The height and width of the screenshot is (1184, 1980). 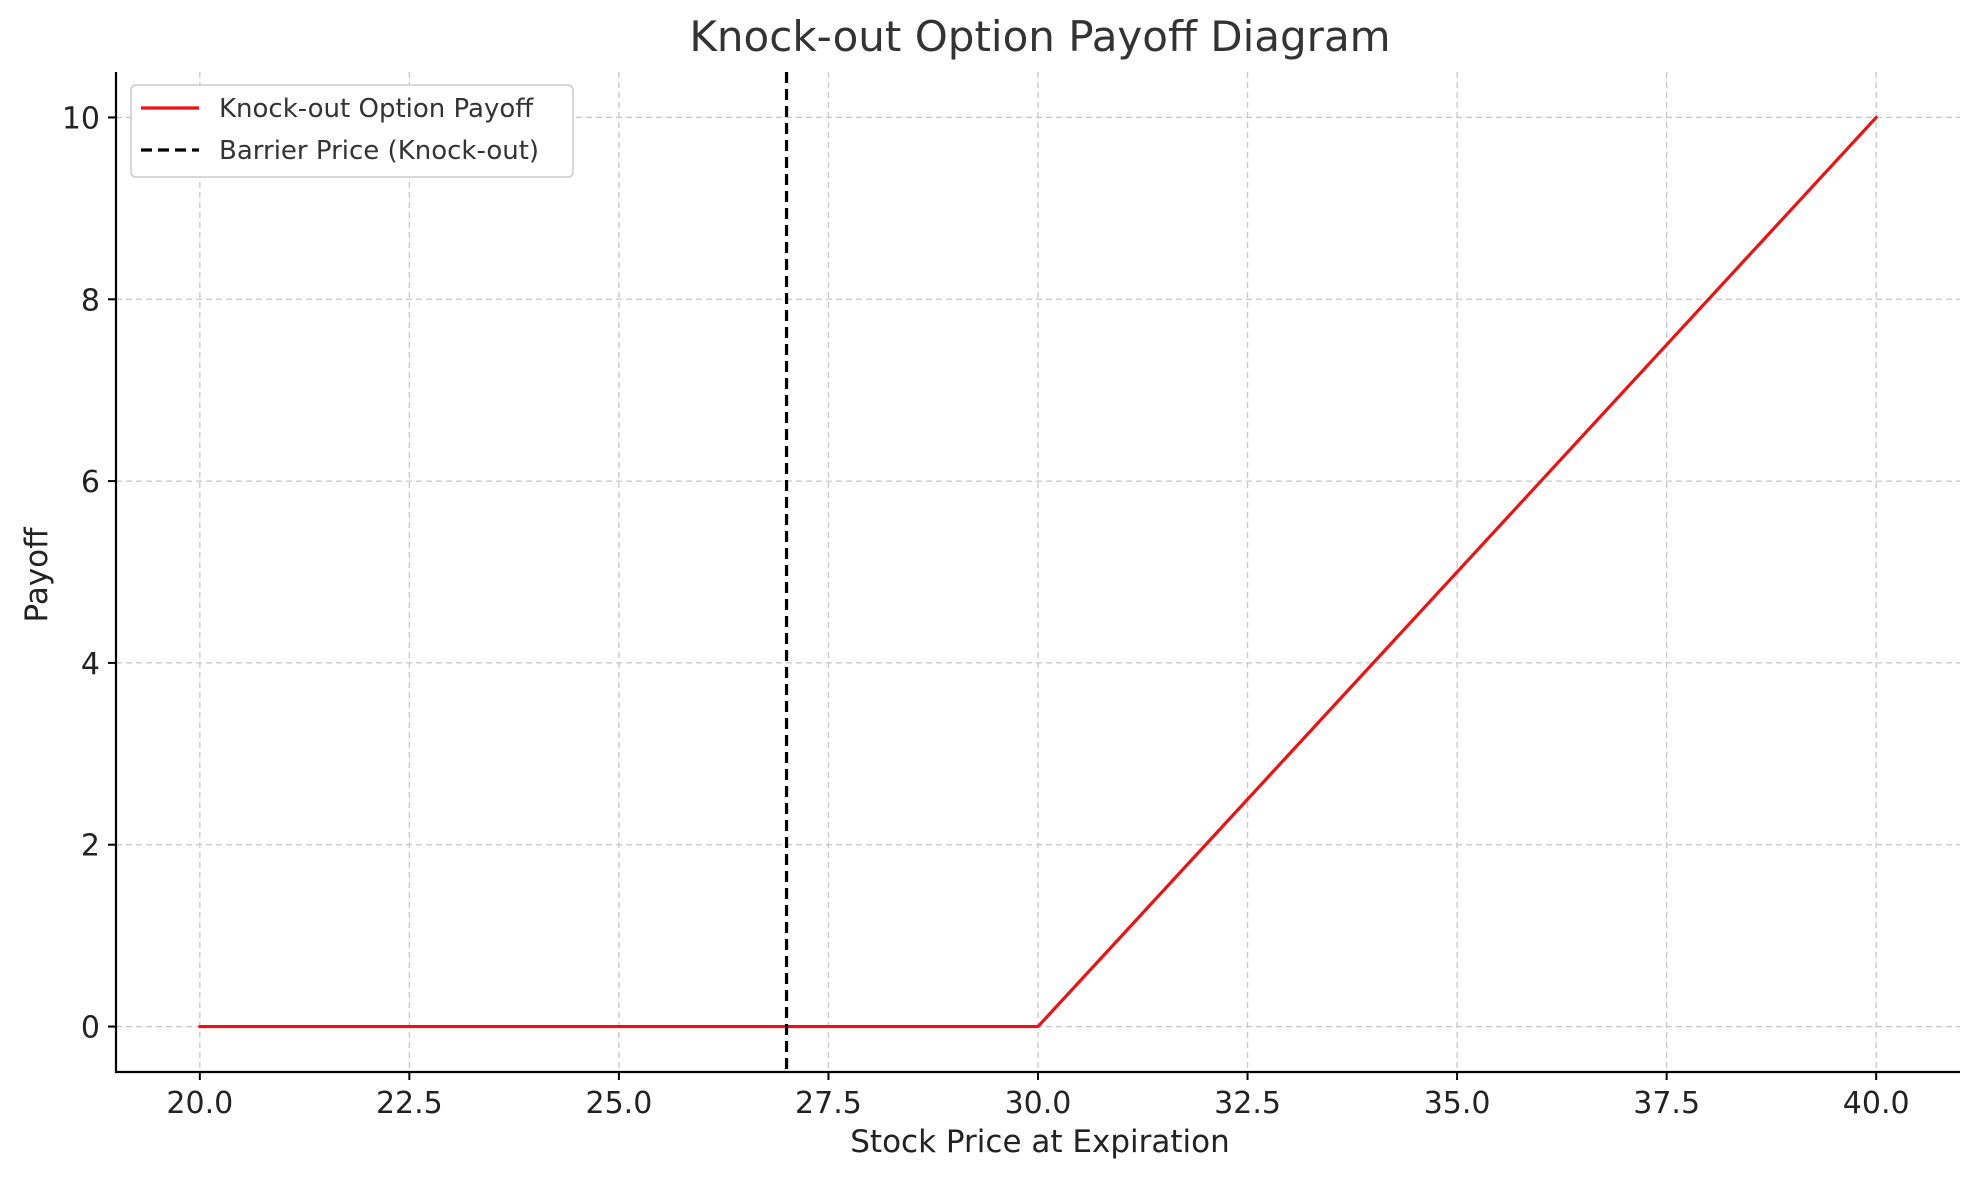 I want to click on y-axis-label: Payoff, so click(x=37, y=575).